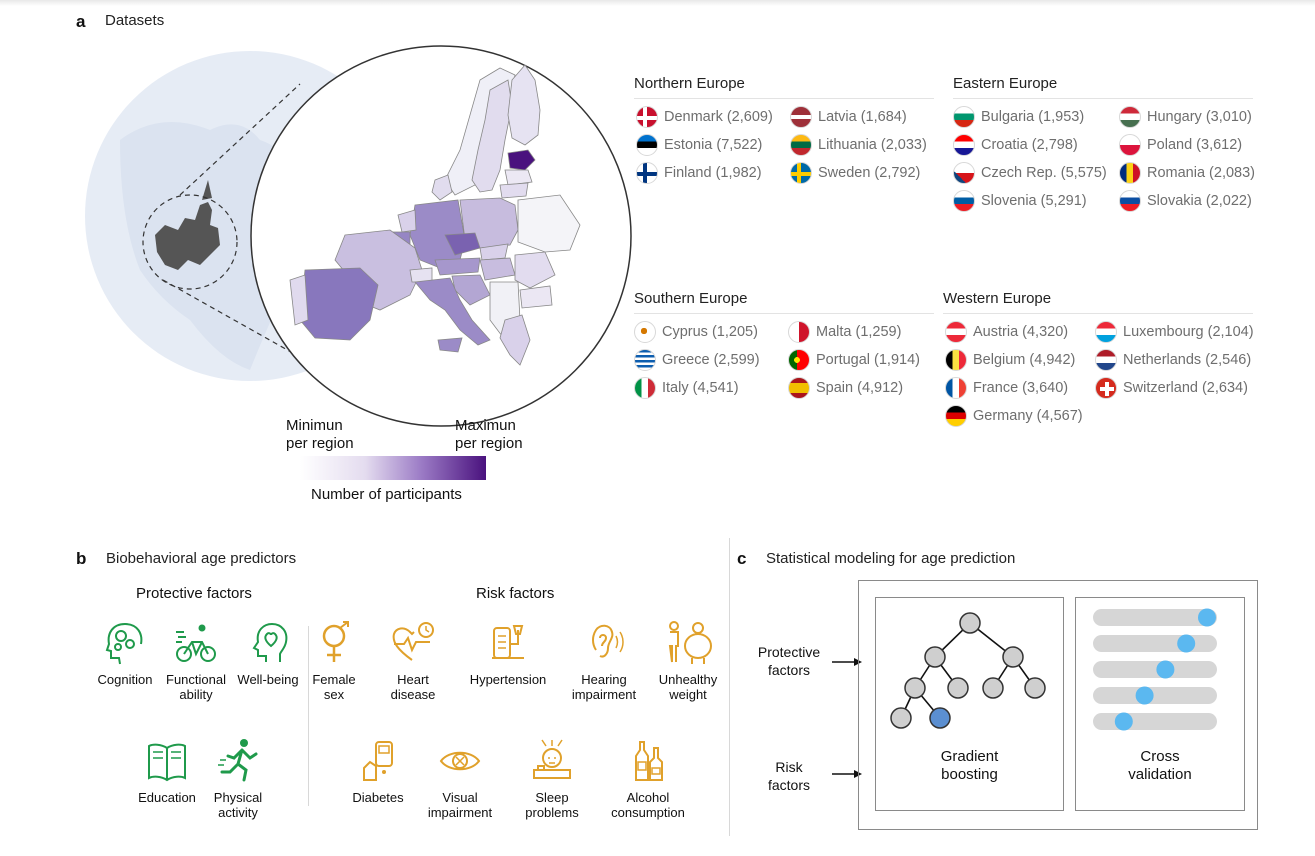 This screenshot has height=856, width=1315. I want to click on factors-divider, so click(308, 716).